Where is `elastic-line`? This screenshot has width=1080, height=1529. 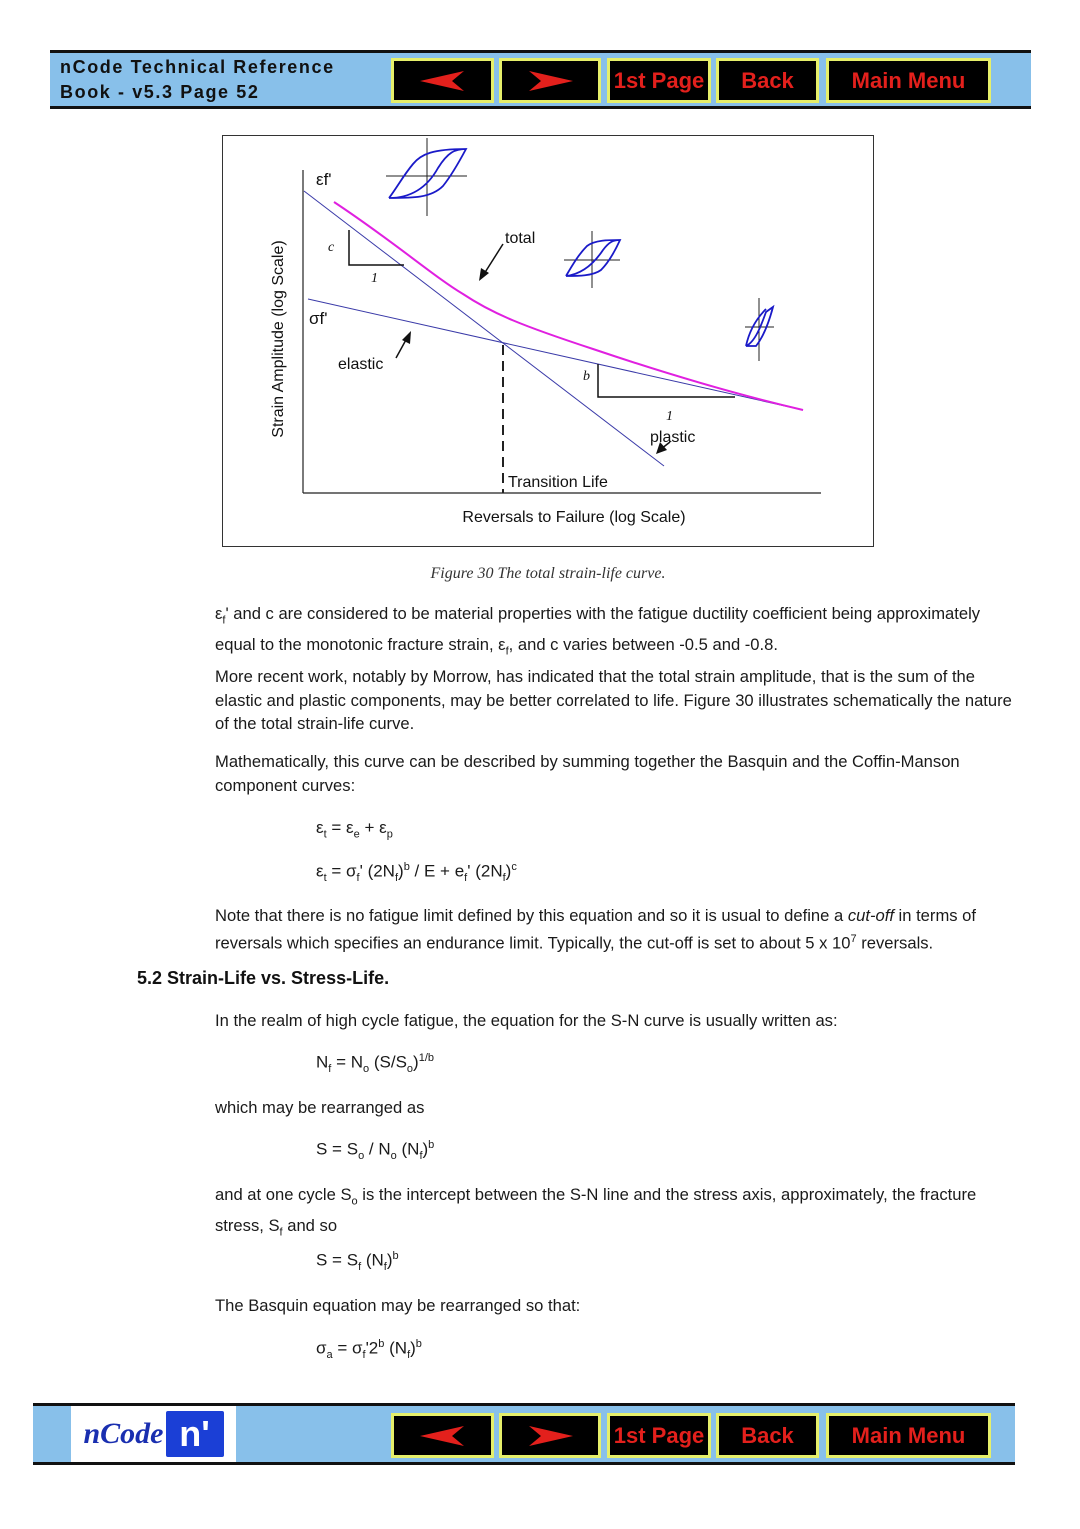
elastic-line is located at coordinates (555, 354).